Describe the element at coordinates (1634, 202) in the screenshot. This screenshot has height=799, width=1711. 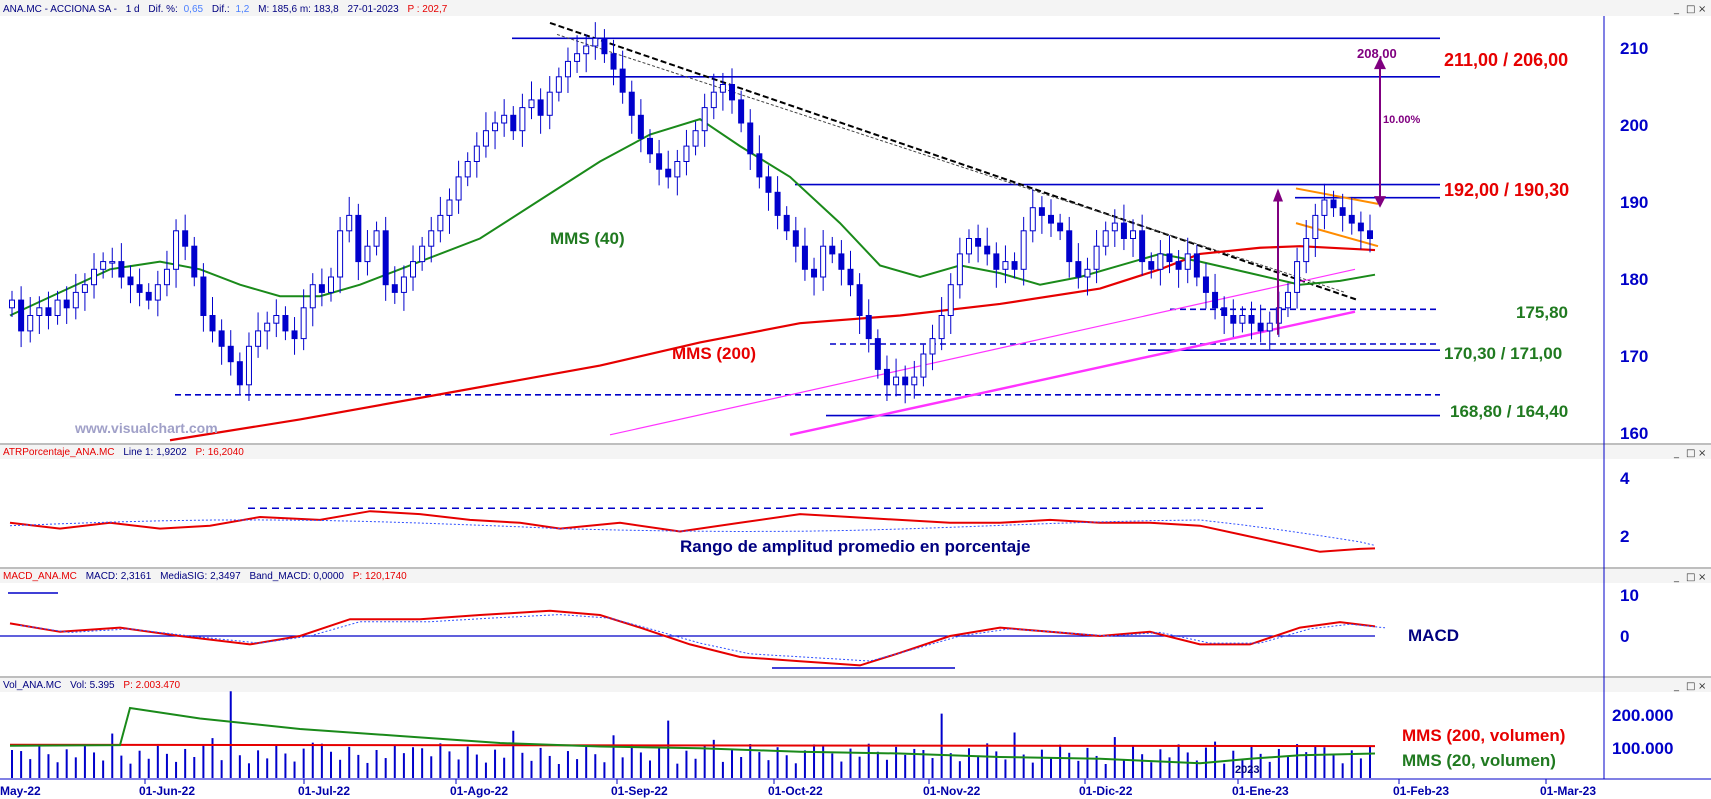
I see `y-tick-190: 190` at that location.